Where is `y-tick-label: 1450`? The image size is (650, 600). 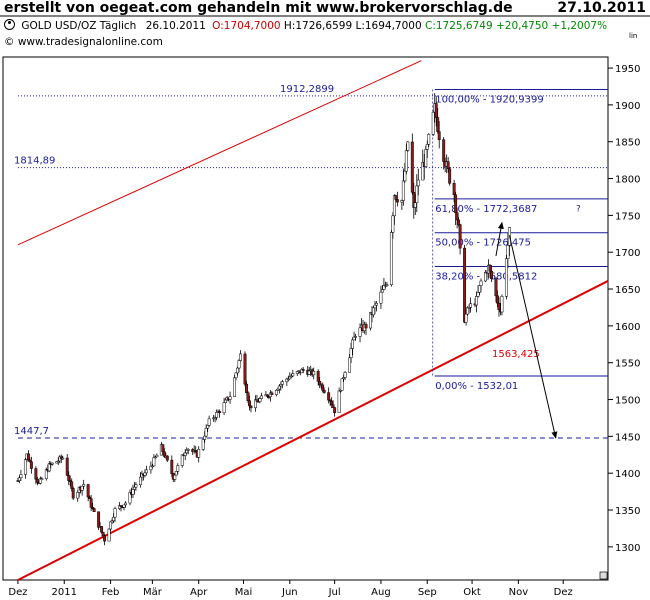
y-tick-label: 1450 is located at coordinates (627, 437).